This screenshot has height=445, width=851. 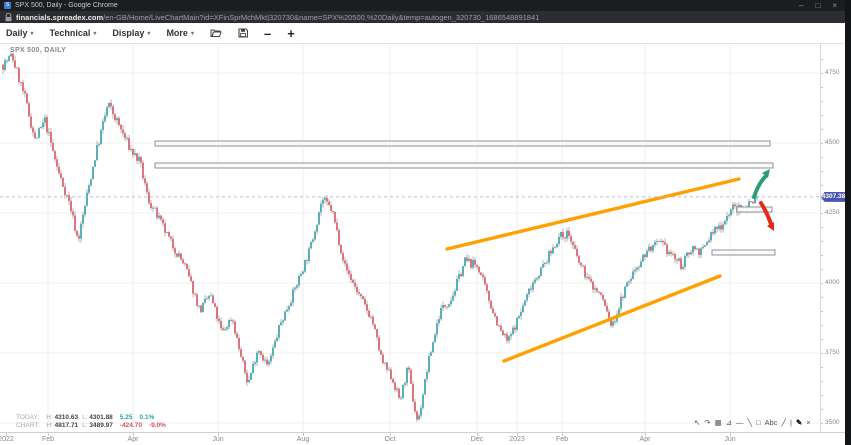 I want to click on time-axis: 2022 Feb Apr Jun Aug Oct Dec 2023 Feb Apr Jun, so click(x=422, y=438).